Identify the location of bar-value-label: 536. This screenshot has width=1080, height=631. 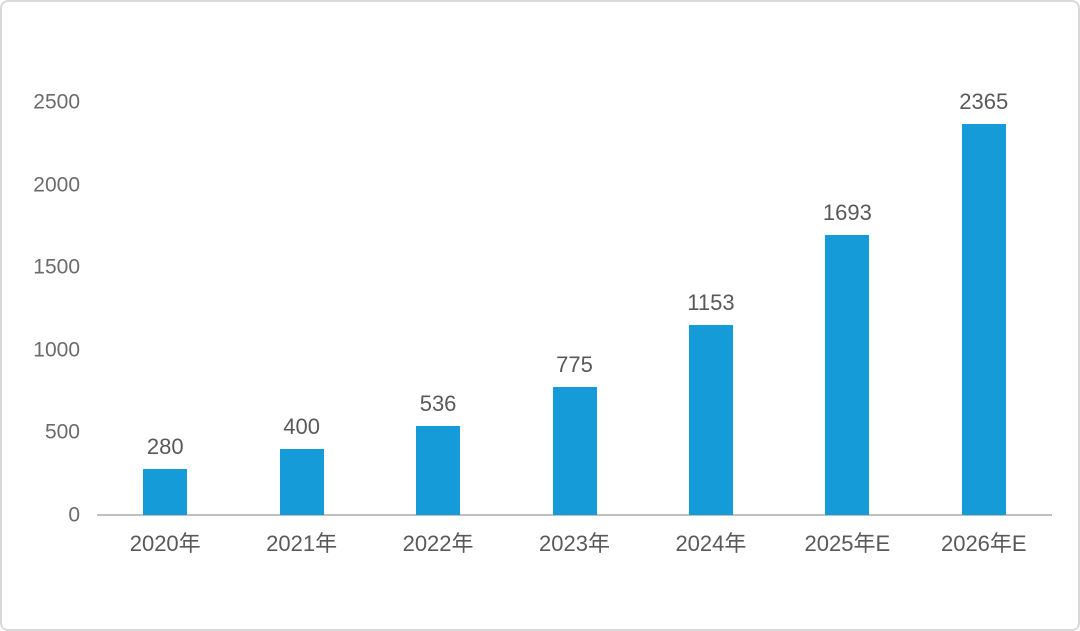
(438, 404).